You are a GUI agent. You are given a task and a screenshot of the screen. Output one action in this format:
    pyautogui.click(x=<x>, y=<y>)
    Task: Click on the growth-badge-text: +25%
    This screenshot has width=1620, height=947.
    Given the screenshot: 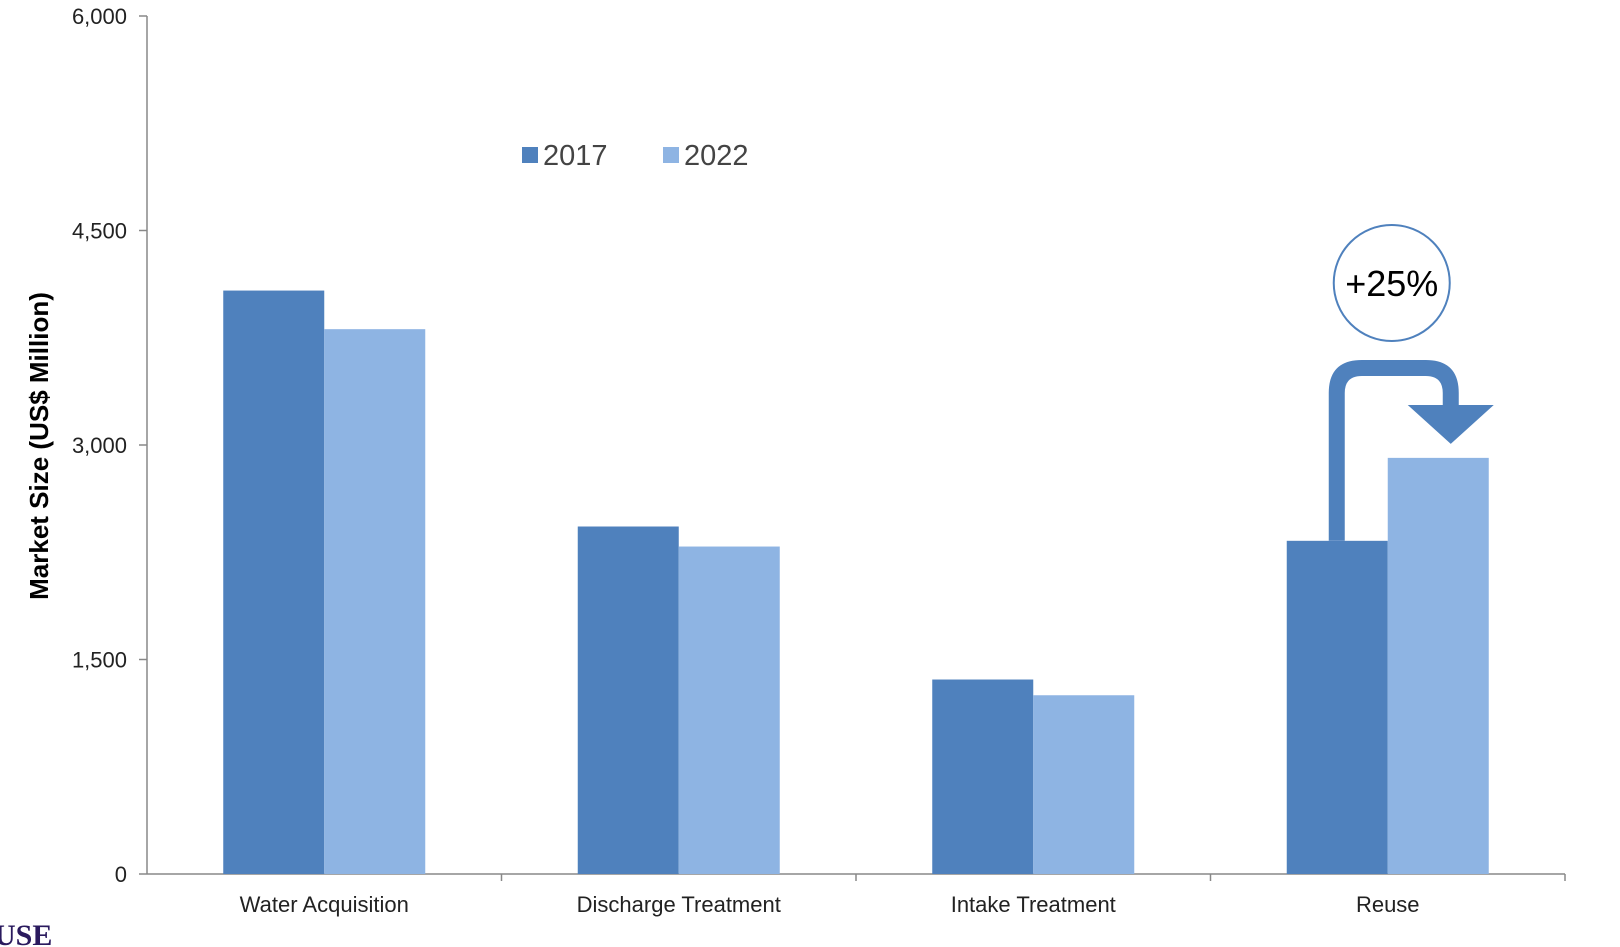 What is the action you would take?
    pyautogui.click(x=1391, y=283)
    